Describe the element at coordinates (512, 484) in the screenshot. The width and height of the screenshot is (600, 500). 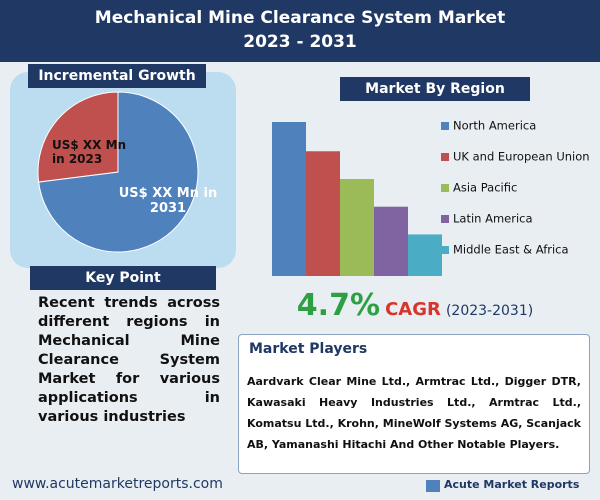
I see `footer-logo: Acute Market Reports` at that location.